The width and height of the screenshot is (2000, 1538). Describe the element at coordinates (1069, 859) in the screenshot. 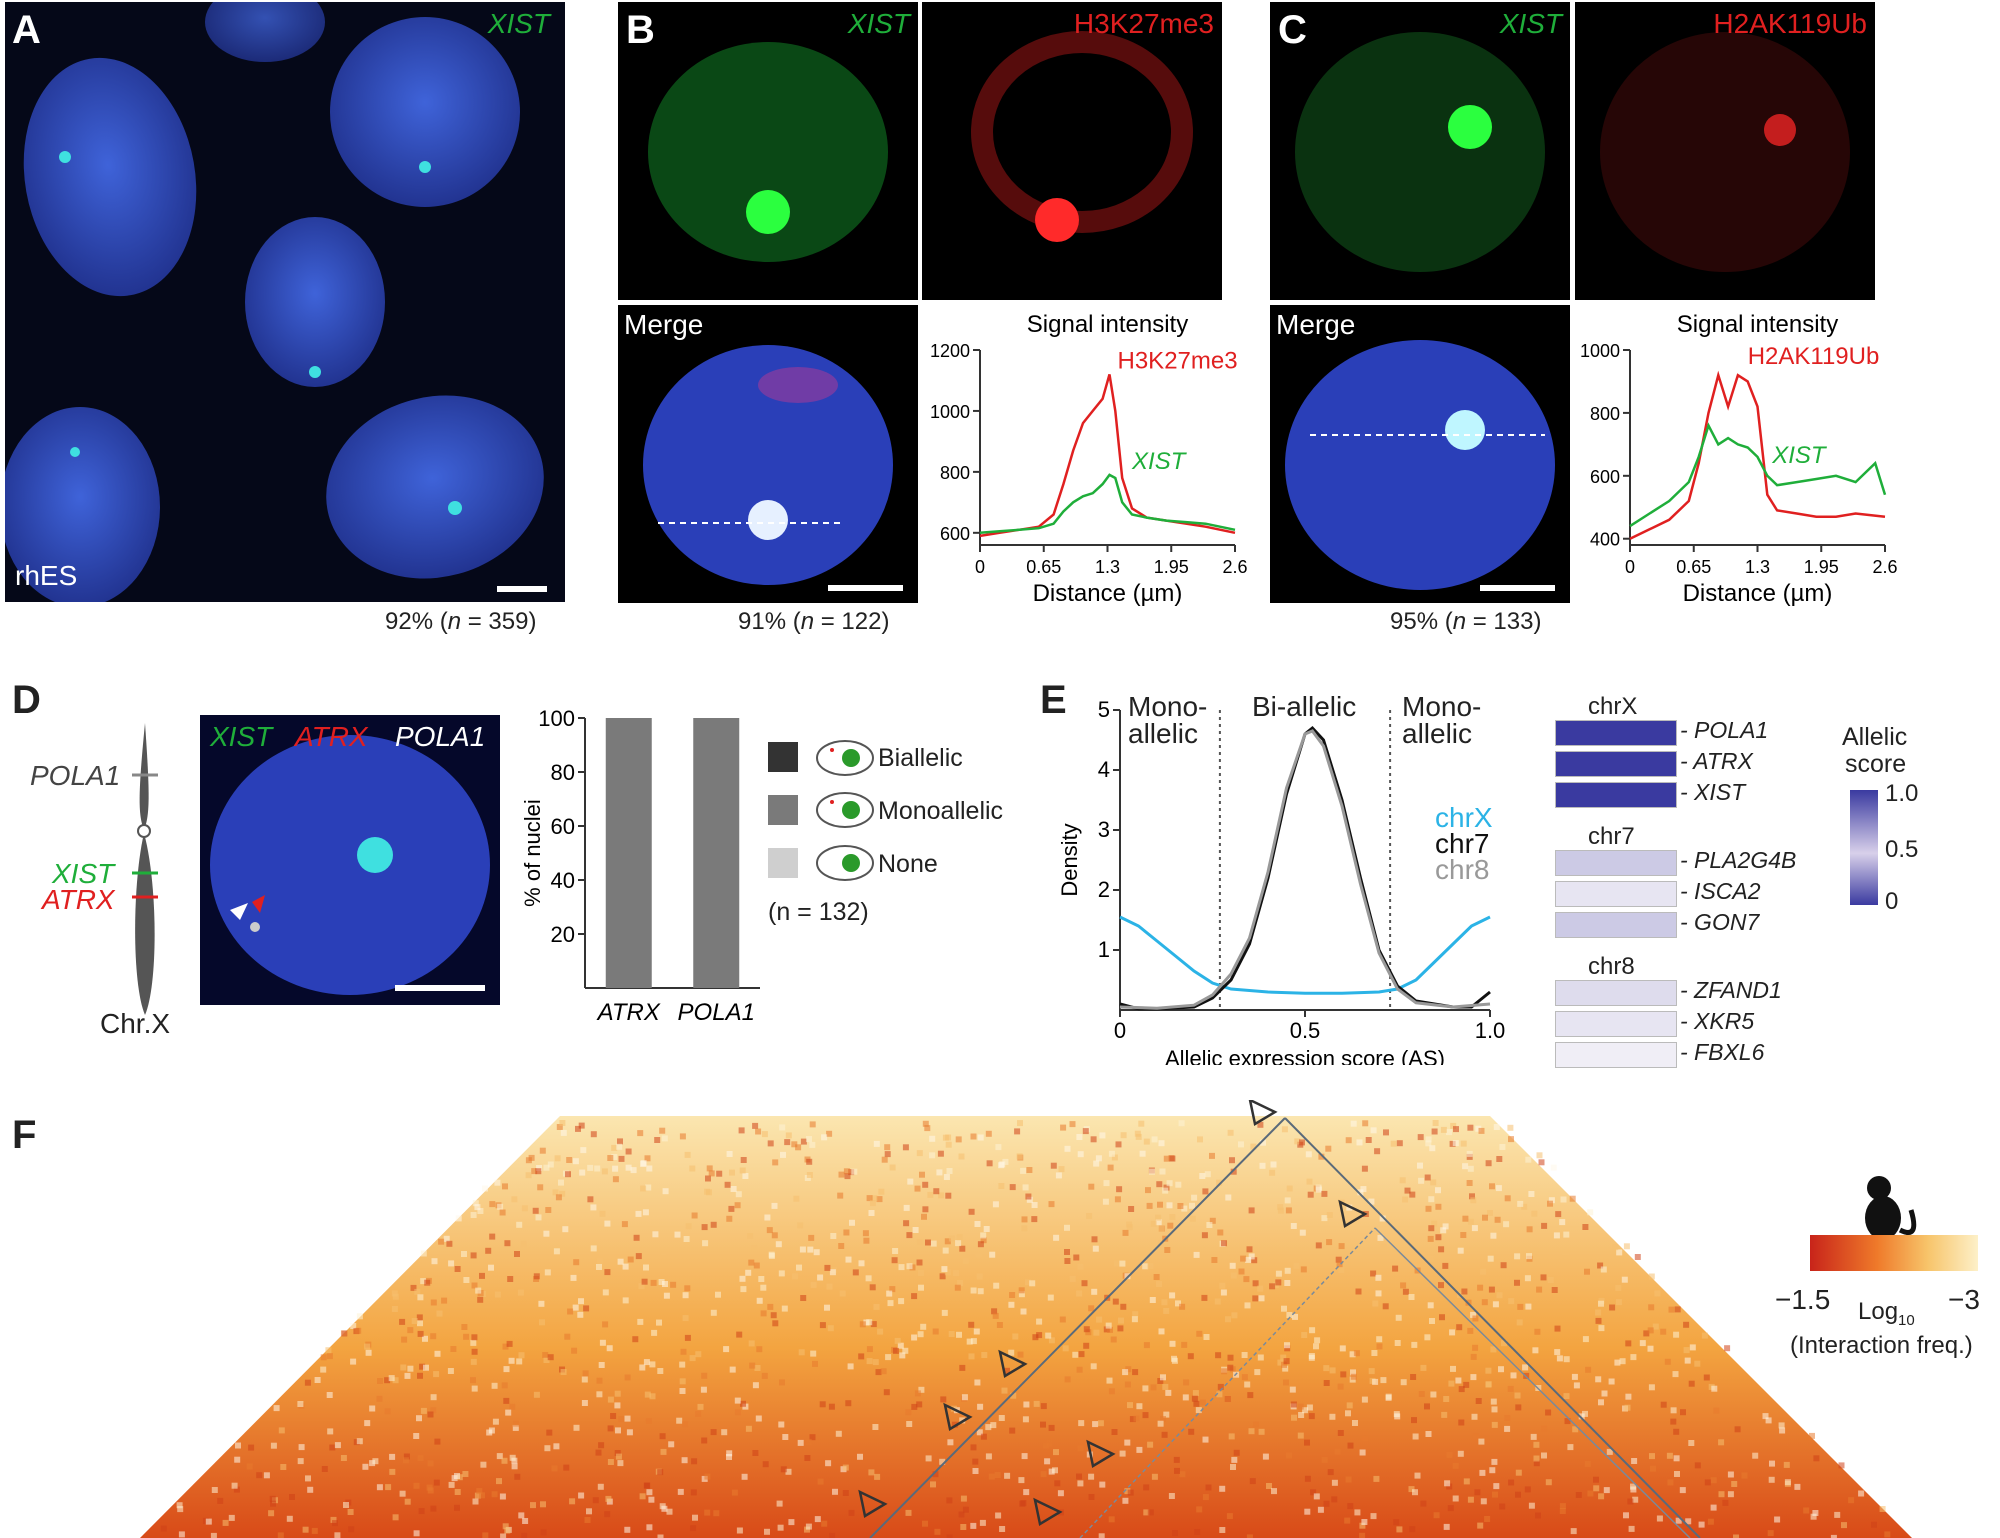

I see `y-axis-label: Density` at that location.